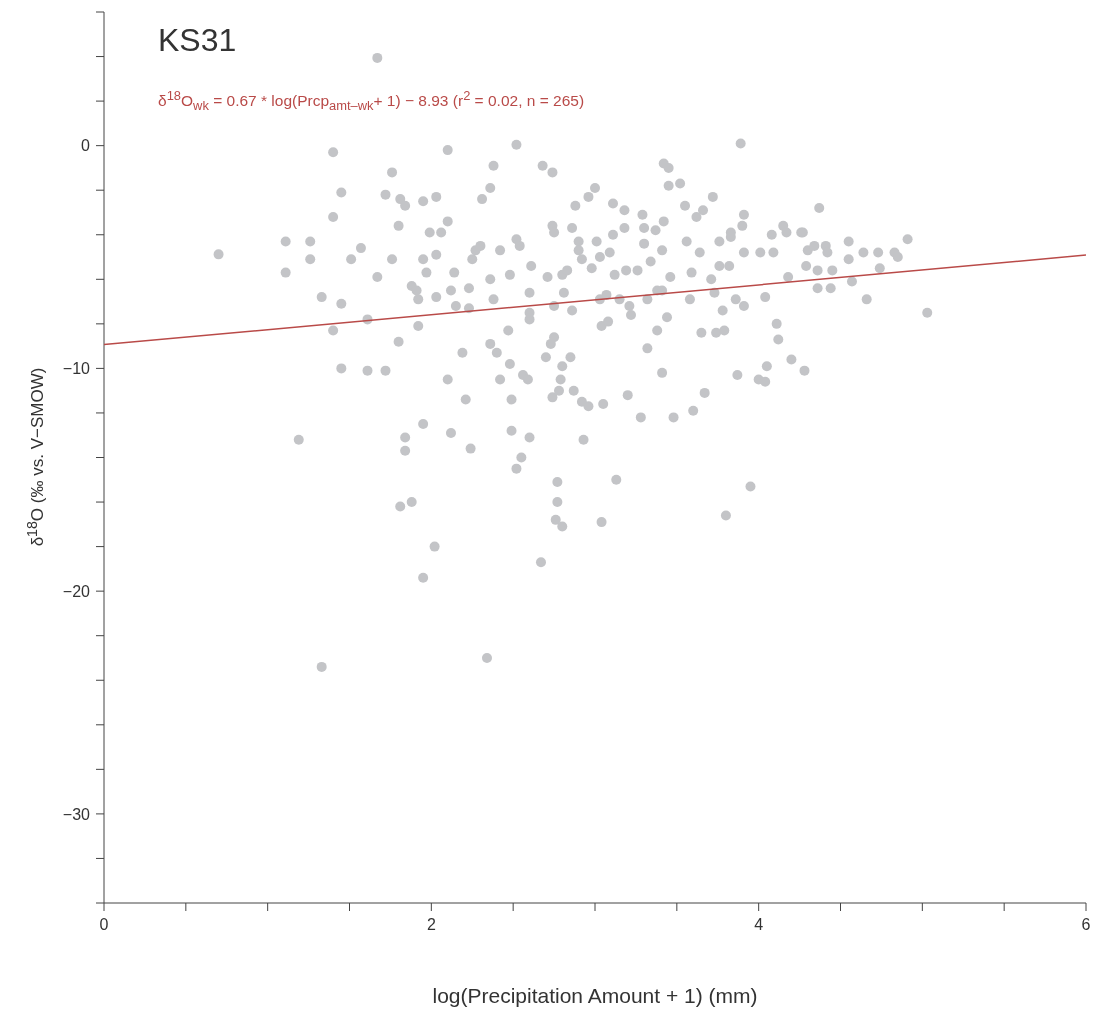 The height and width of the screenshot is (1017, 1115). Describe the element at coordinates (595, 996) in the screenshot. I see `x-axis-title: log(Precipitation Amount + 1) (mm)` at that location.